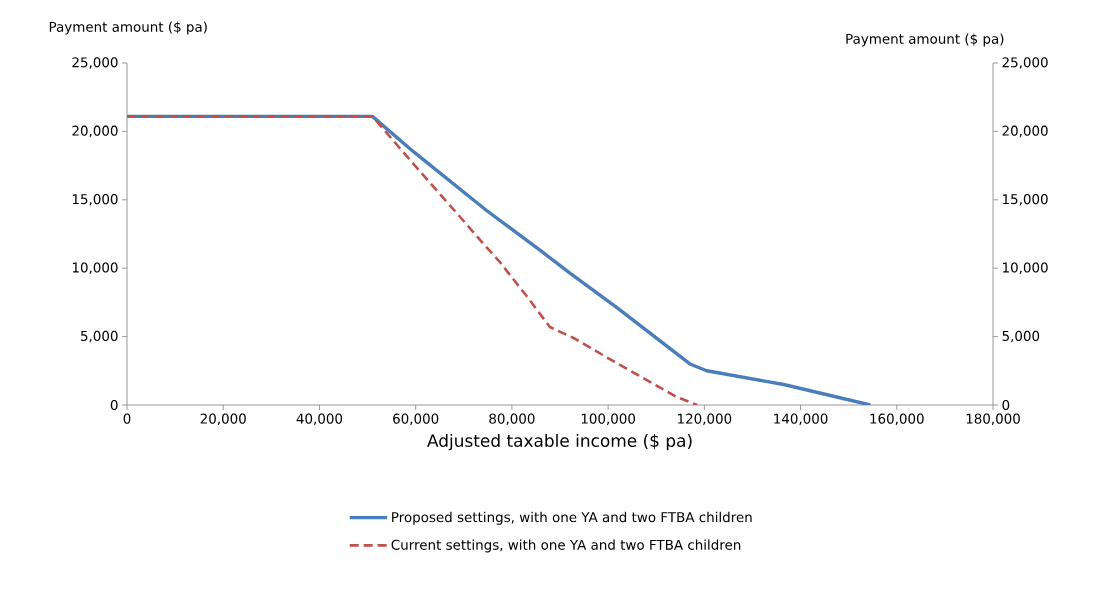  Describe the element at coordinates (95, 63) in the screenshot. I see `y2-tick-label: 25,000` at that location.